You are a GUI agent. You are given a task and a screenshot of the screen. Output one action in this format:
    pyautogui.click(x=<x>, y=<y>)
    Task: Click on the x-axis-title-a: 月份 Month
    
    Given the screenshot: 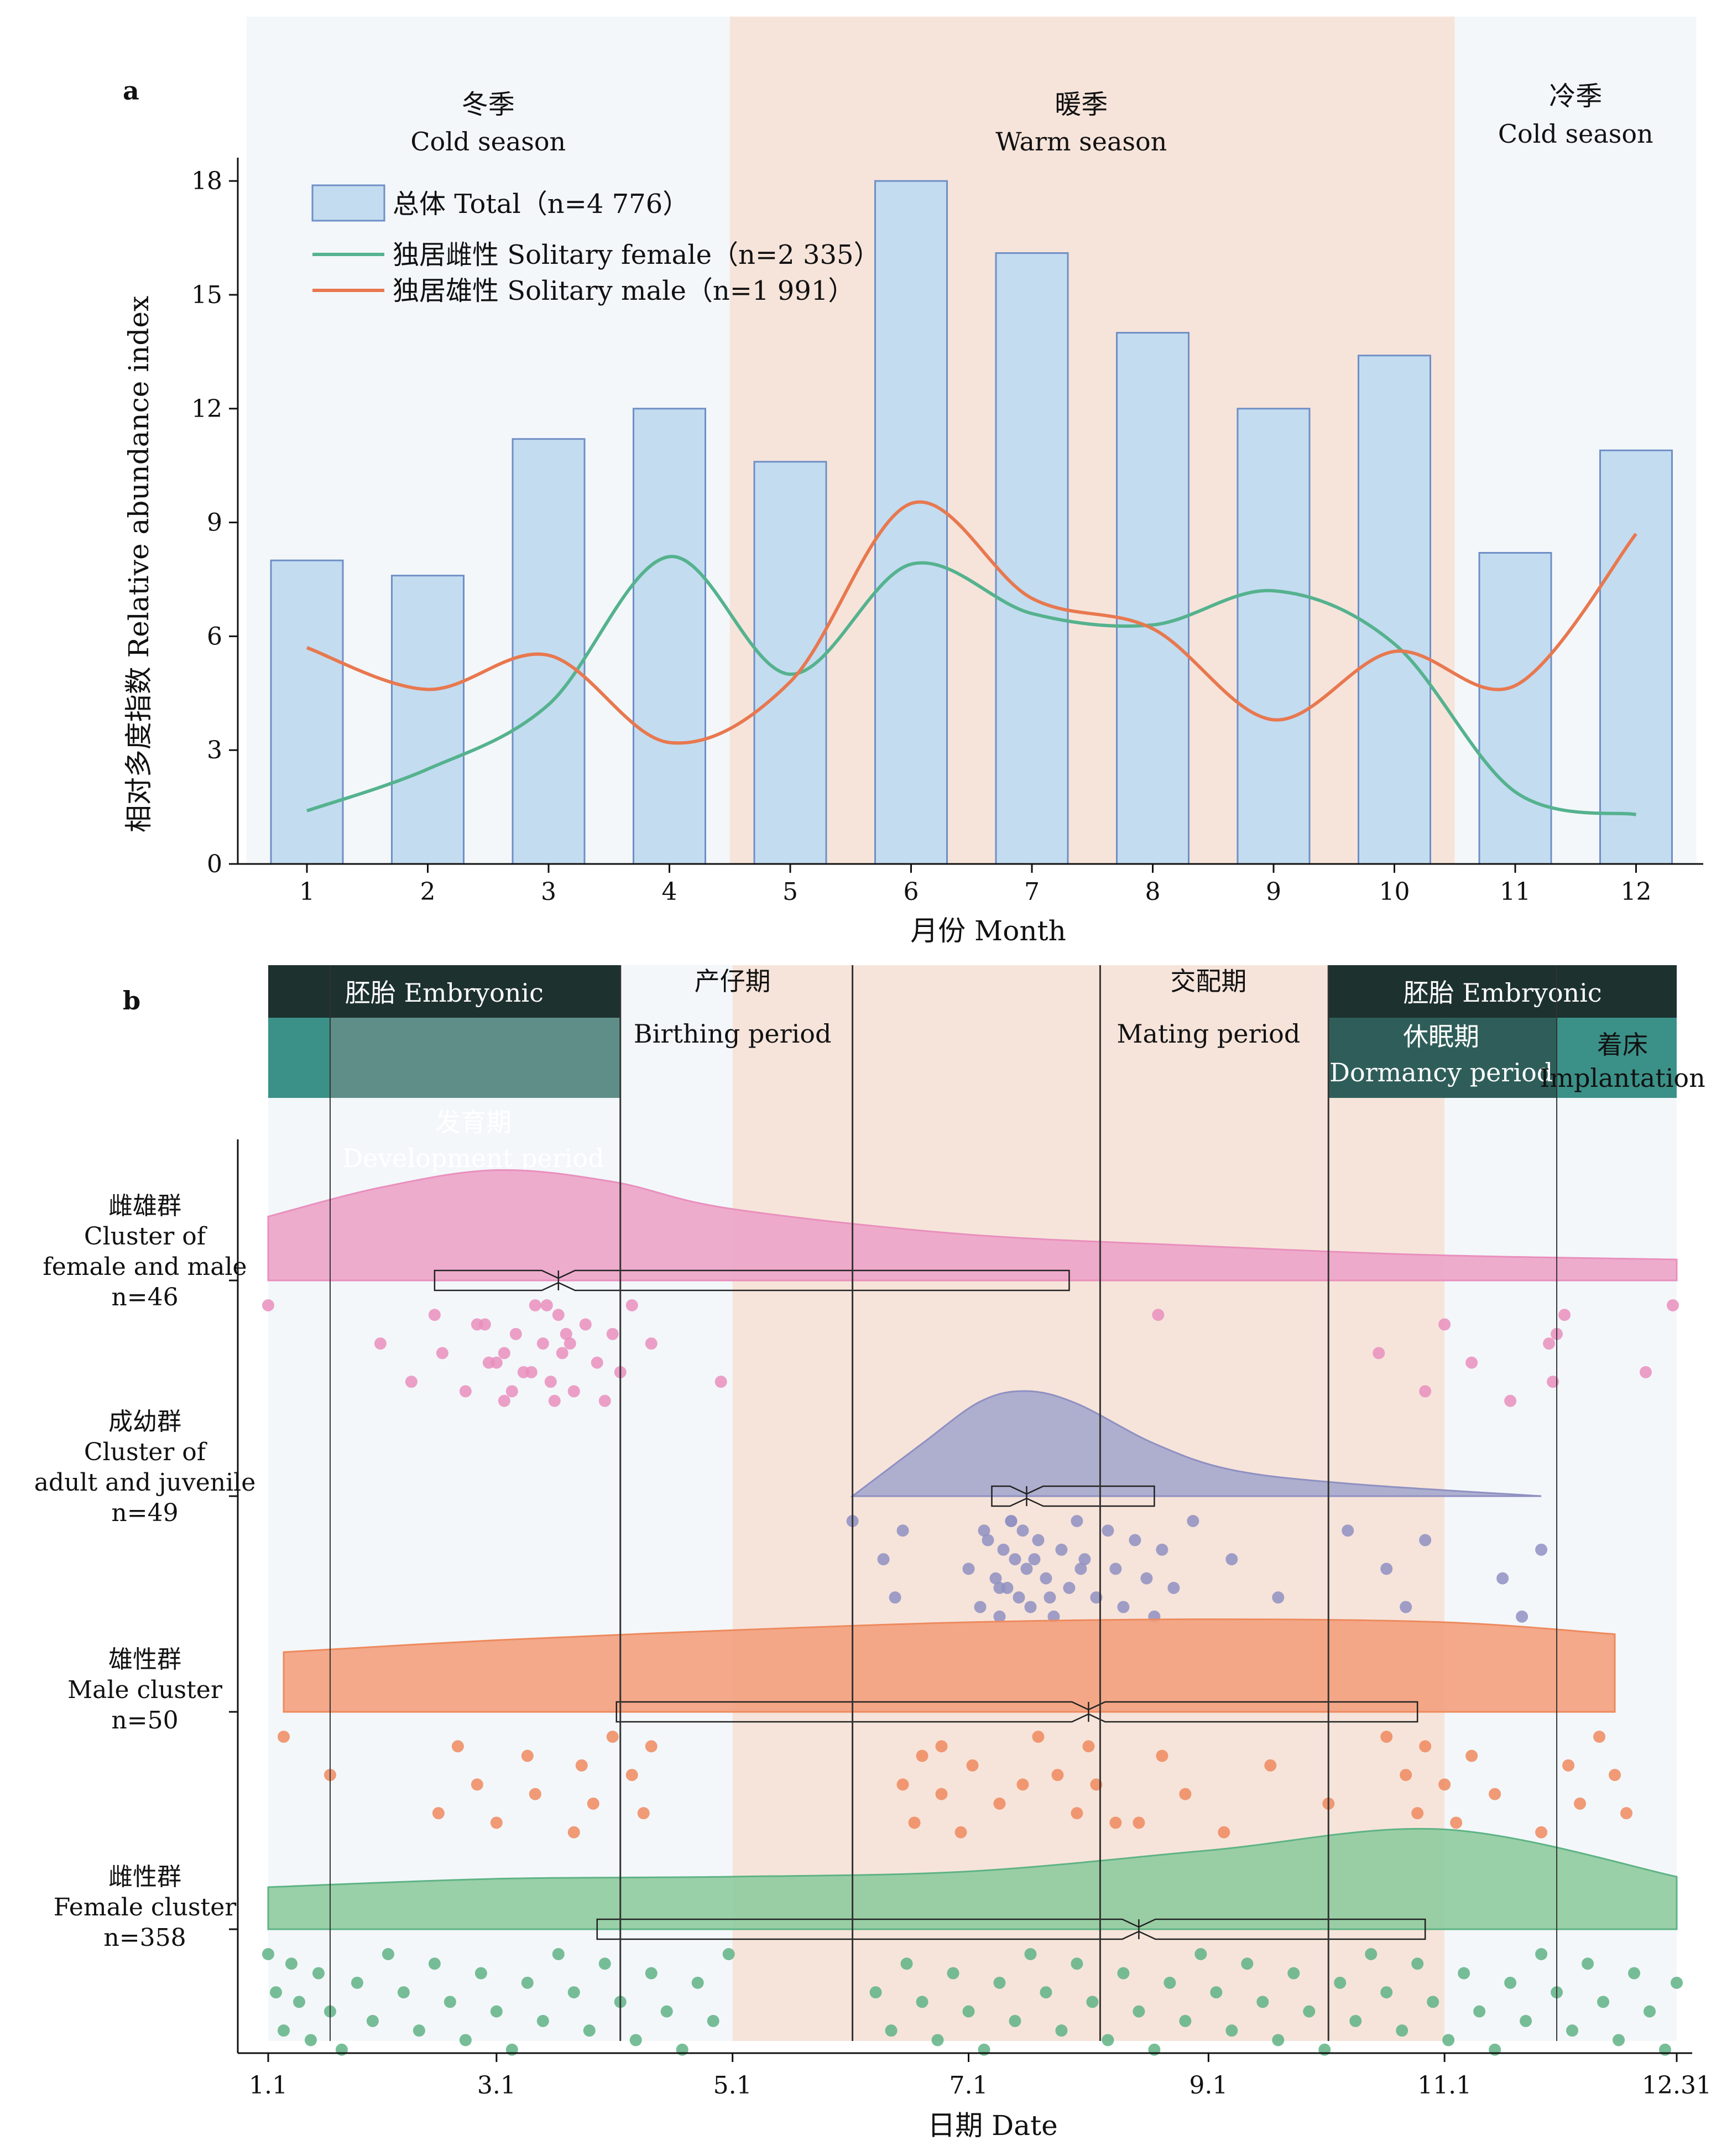 What is the action you would take?
    pyautogui.click(x=988, y=931)
    